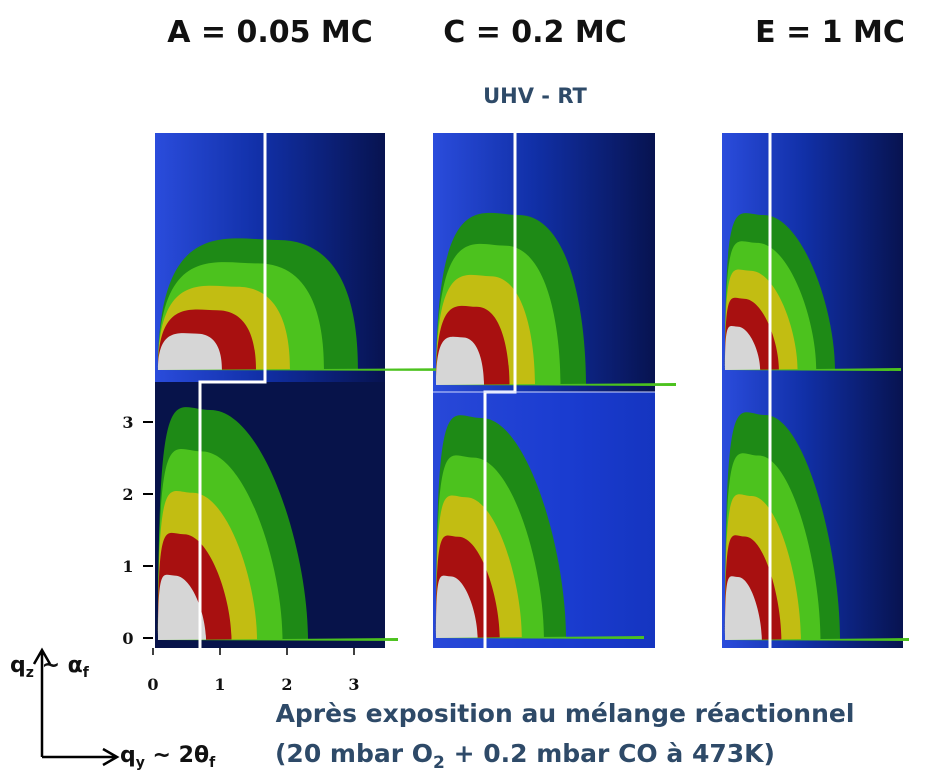 The image size is (933, 781). Describe the element at coordinates (535, 32) in the screenshot. I see `column-title: C = 0.2 MC` at that location.